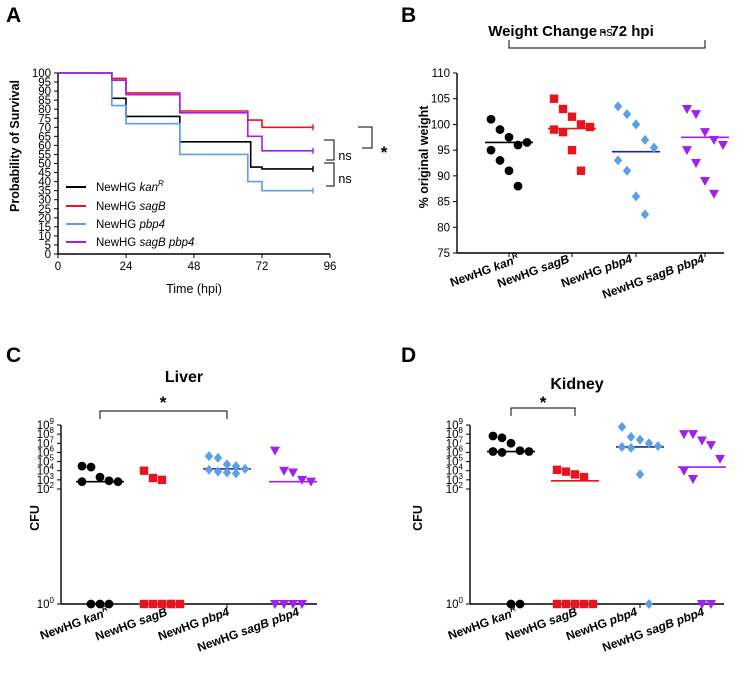  What do you see at coordinates (543, 411) in the screenshot?
I see `panel-d-bracket` at bounding box center [543, 411].